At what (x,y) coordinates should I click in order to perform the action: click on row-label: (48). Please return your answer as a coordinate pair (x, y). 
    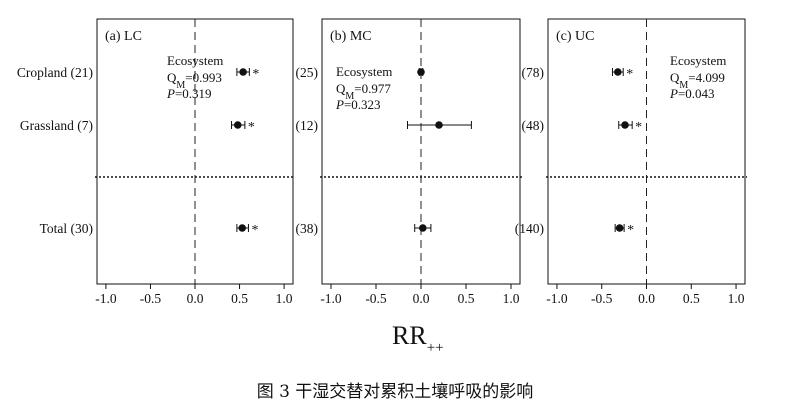
    Looking at the image, I should click on (533, 125).